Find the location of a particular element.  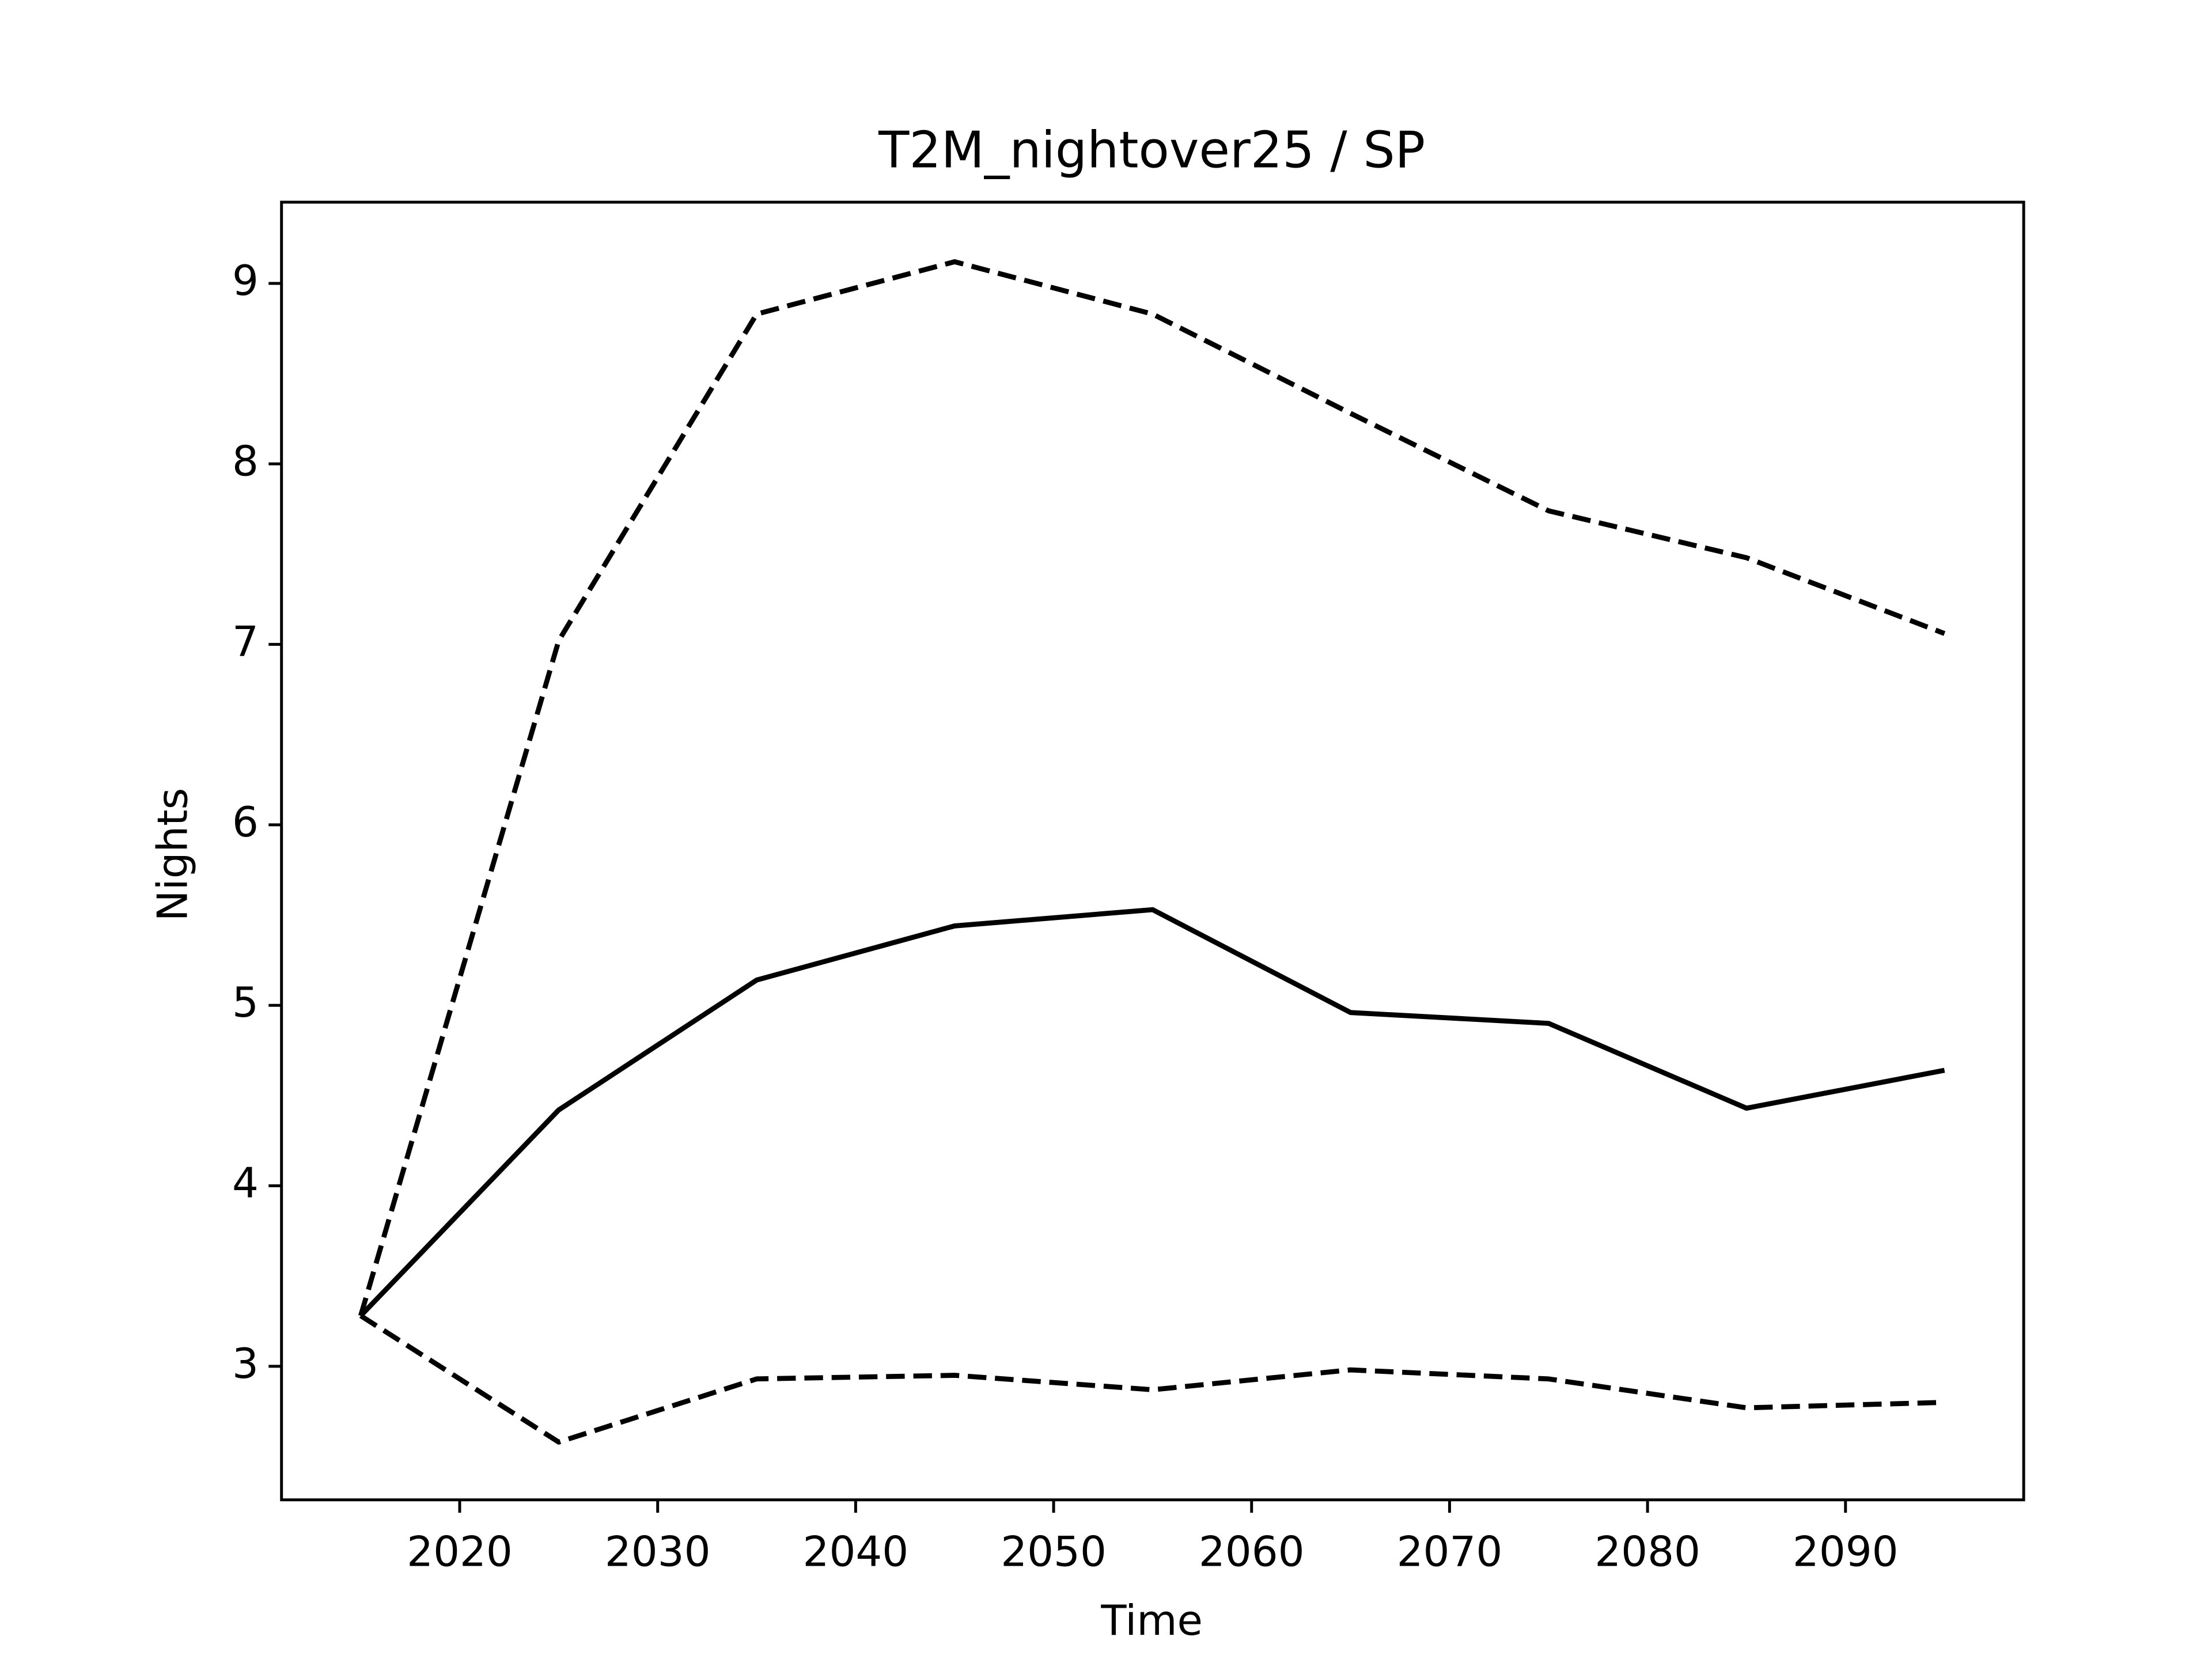

x-tick-label: 2050 is located at coordinates (1054, 1552).